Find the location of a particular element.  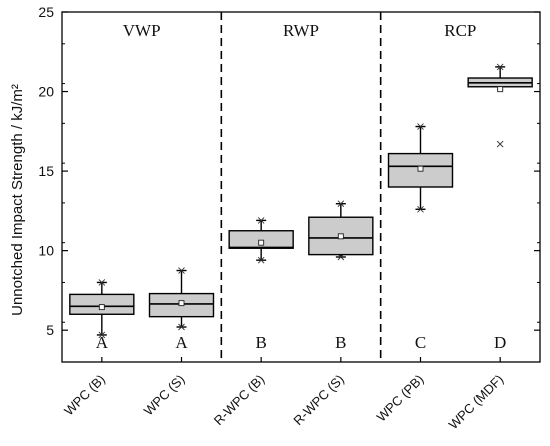

y-tick-label: 15 is located at coordinates (46, 171).